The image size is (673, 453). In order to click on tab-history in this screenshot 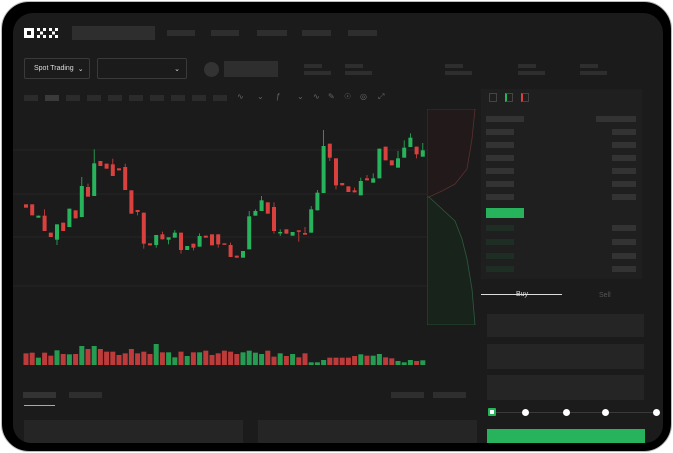, I will do `click(85, 395)`.